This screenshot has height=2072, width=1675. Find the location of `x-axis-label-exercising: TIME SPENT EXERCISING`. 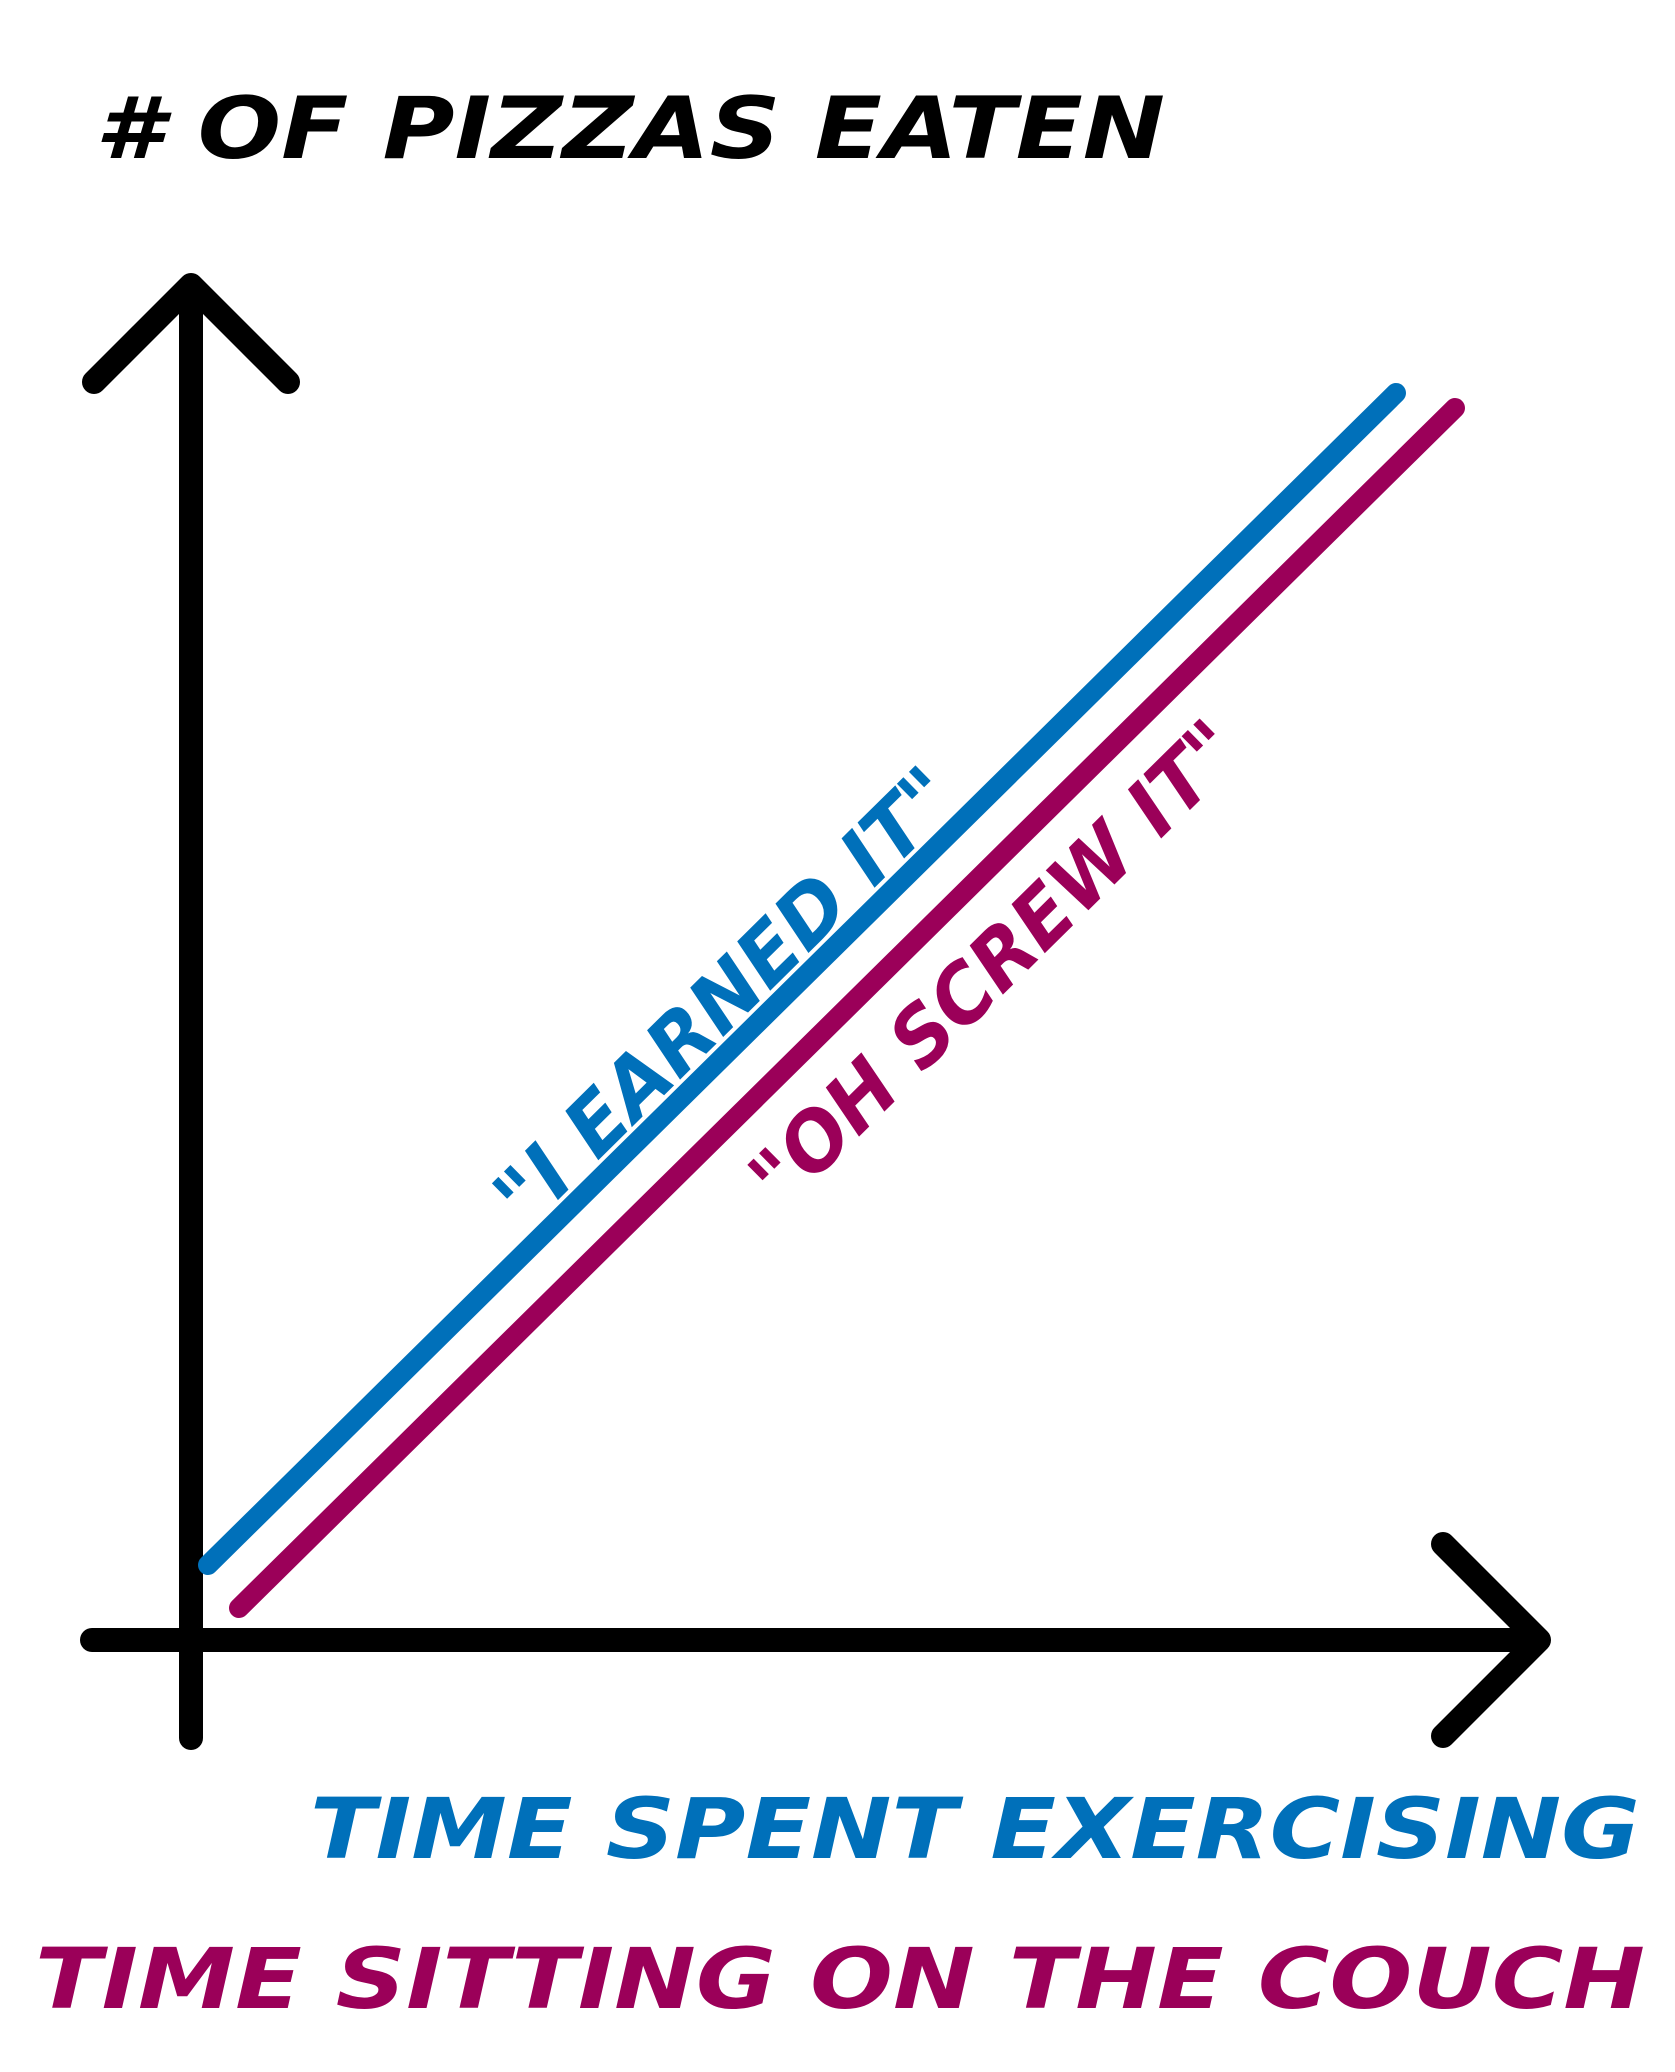

x-axis-label-exercising: TIME SPENT EXERCISING is located at coordinates (975, 1829).